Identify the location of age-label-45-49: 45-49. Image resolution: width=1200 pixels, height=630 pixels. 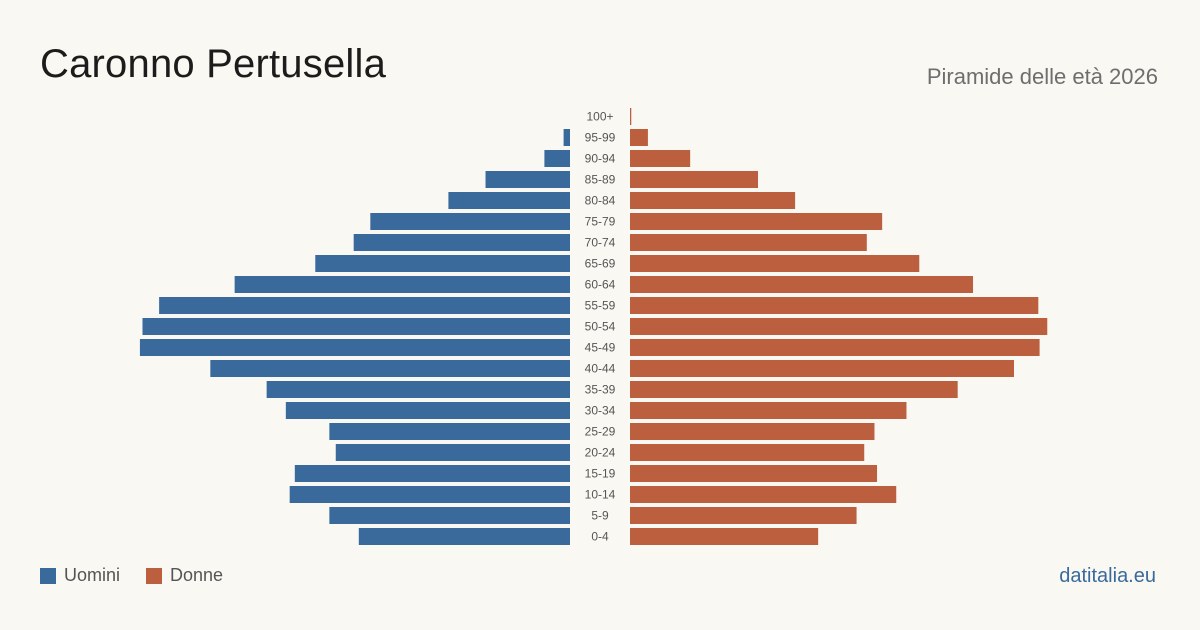
(600, 348).